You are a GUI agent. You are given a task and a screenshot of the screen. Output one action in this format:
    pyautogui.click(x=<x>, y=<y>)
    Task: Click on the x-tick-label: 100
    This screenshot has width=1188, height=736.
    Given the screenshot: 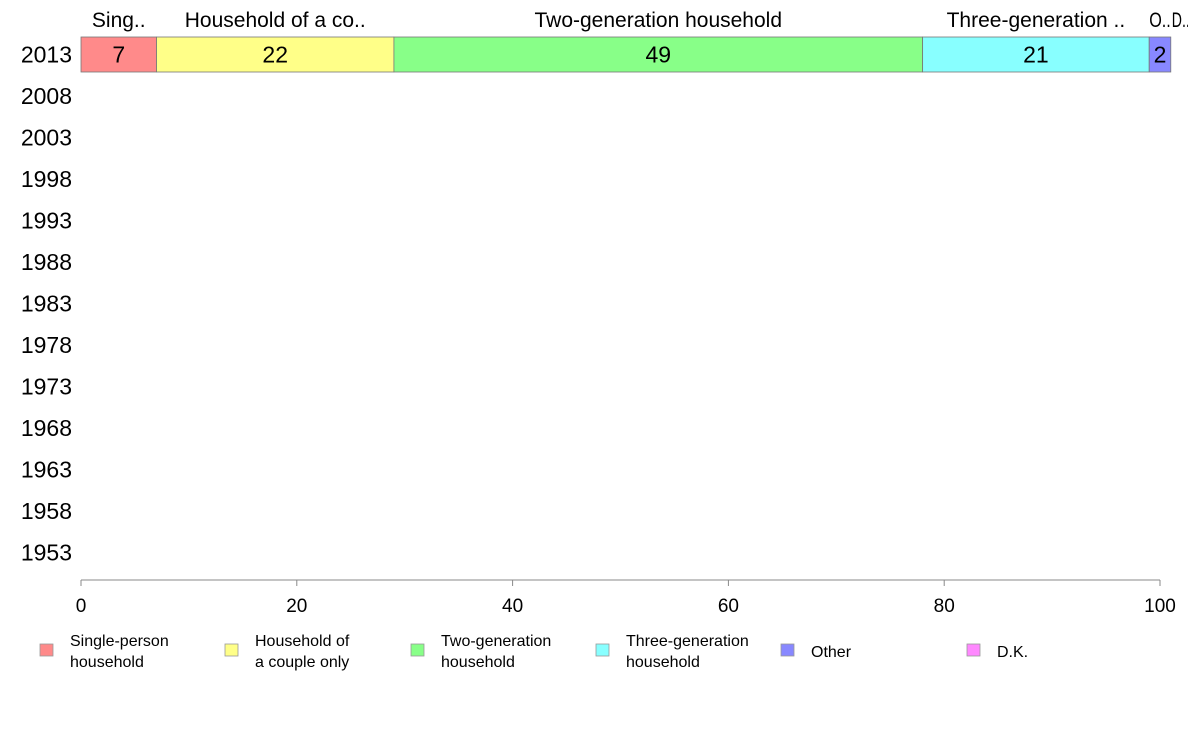 What is the action you would take?
    pyautogui.click(x=1160, y=606)
    